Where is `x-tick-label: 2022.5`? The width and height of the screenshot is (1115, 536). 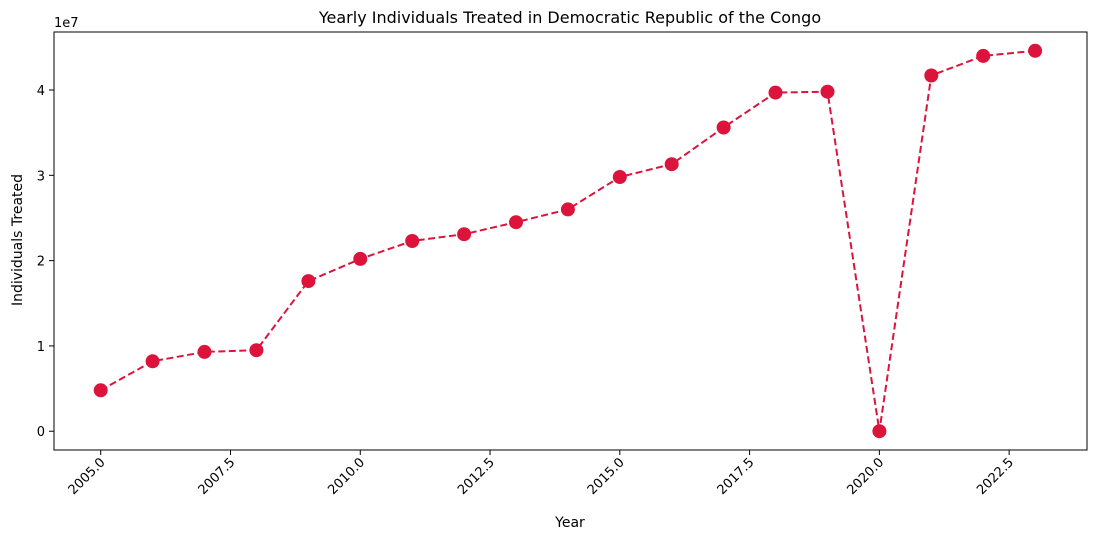 x-tick-label: 2022.5 is located at coordinates (995, 476).